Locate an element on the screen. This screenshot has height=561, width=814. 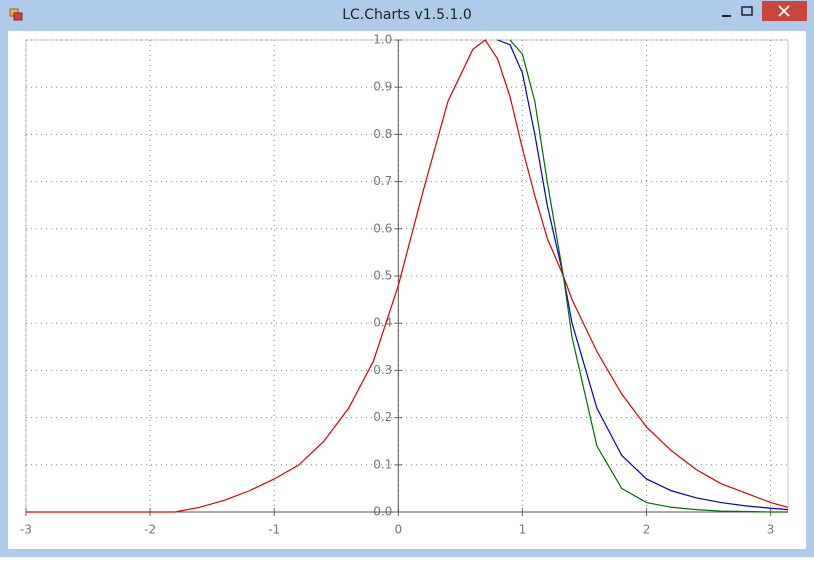
y-tick-label: 0.2 is located at coordinates (382, 417).